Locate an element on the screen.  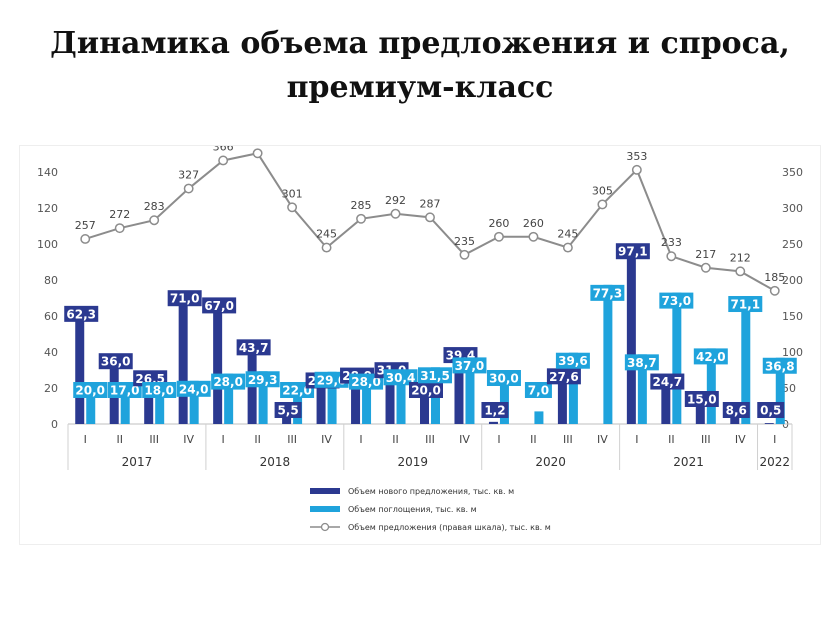
new-supply-data-label: 1,2 is located at coordinates (494, 411).